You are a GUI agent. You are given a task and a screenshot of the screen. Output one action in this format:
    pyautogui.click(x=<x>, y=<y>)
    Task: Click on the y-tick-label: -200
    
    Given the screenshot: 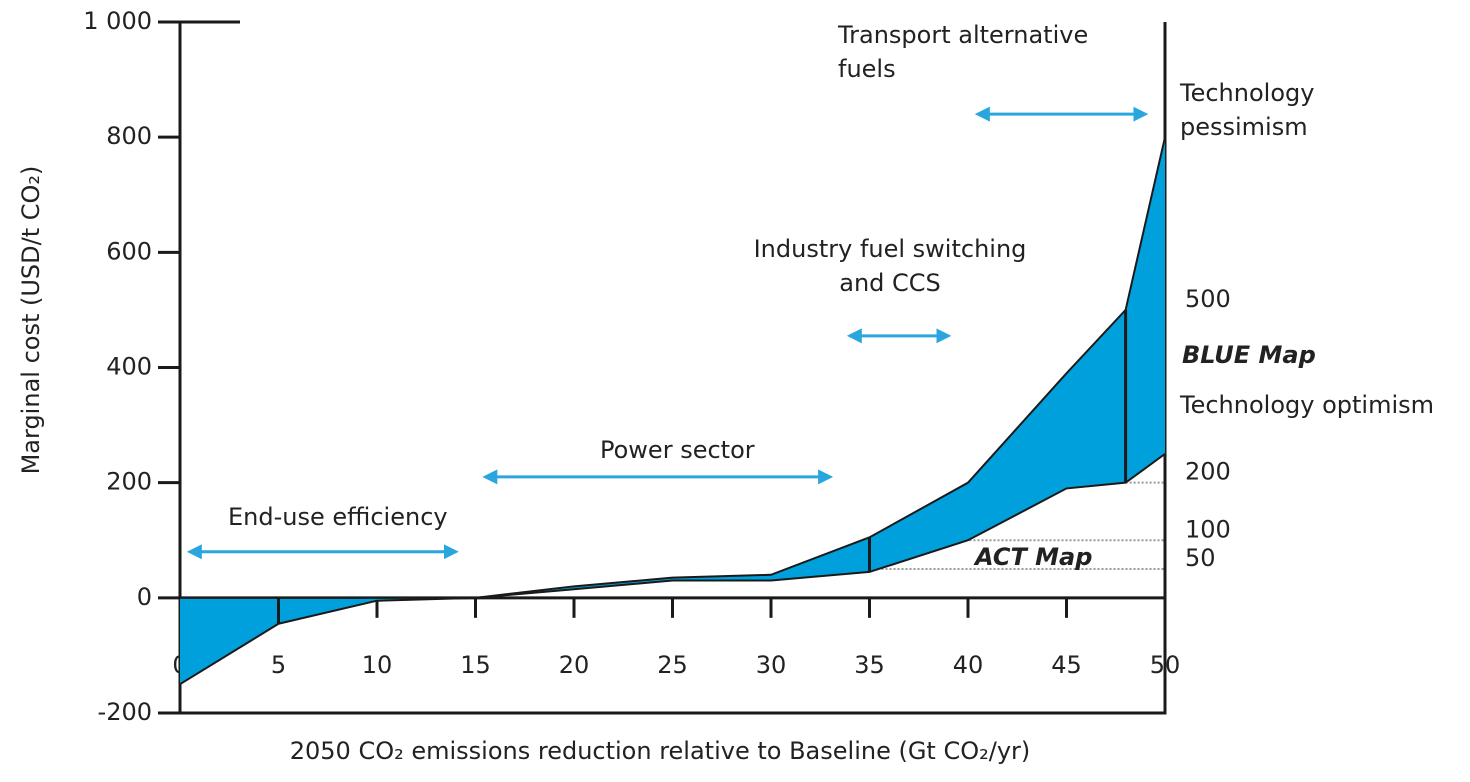 What is the action you would take?
    pyautogui.click(x=125, y=712)
    